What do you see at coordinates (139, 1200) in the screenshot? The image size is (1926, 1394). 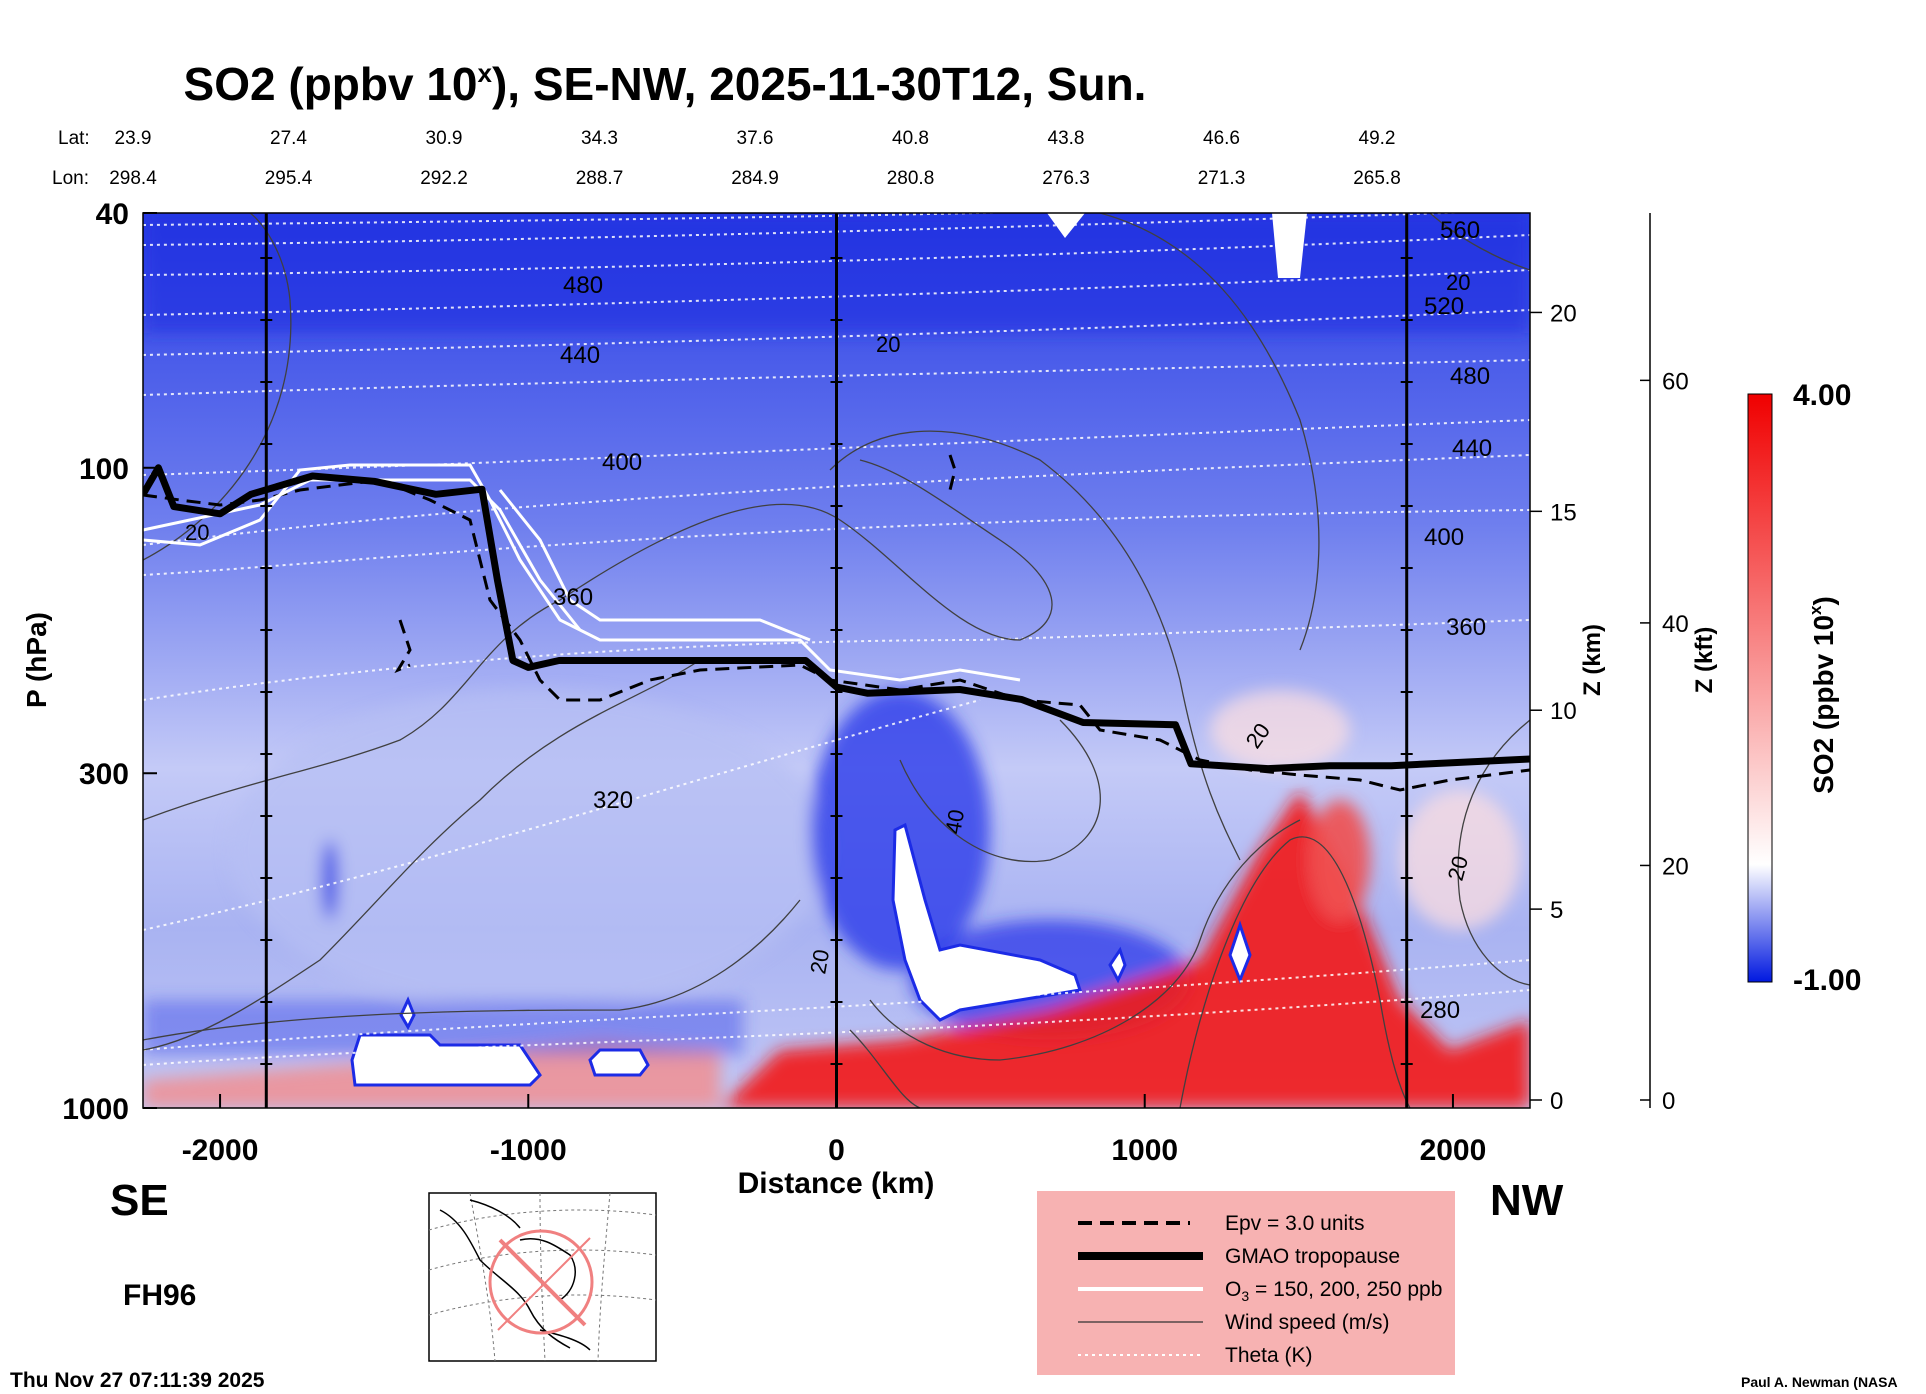 I see `se-label: SE` at bounding box center [139, 1200].